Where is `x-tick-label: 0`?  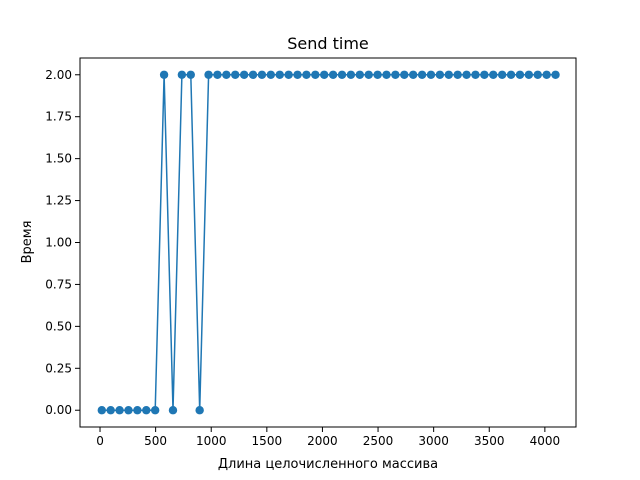
x-tick-label: 0 is located at coordinates (100, 441).